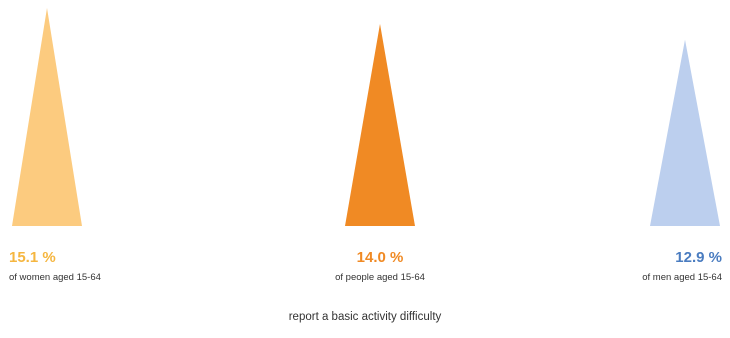  Describe the element at coordinates (55, 277) in the screenshot. I see `category-label-1: of women aged 15-64` at that location.